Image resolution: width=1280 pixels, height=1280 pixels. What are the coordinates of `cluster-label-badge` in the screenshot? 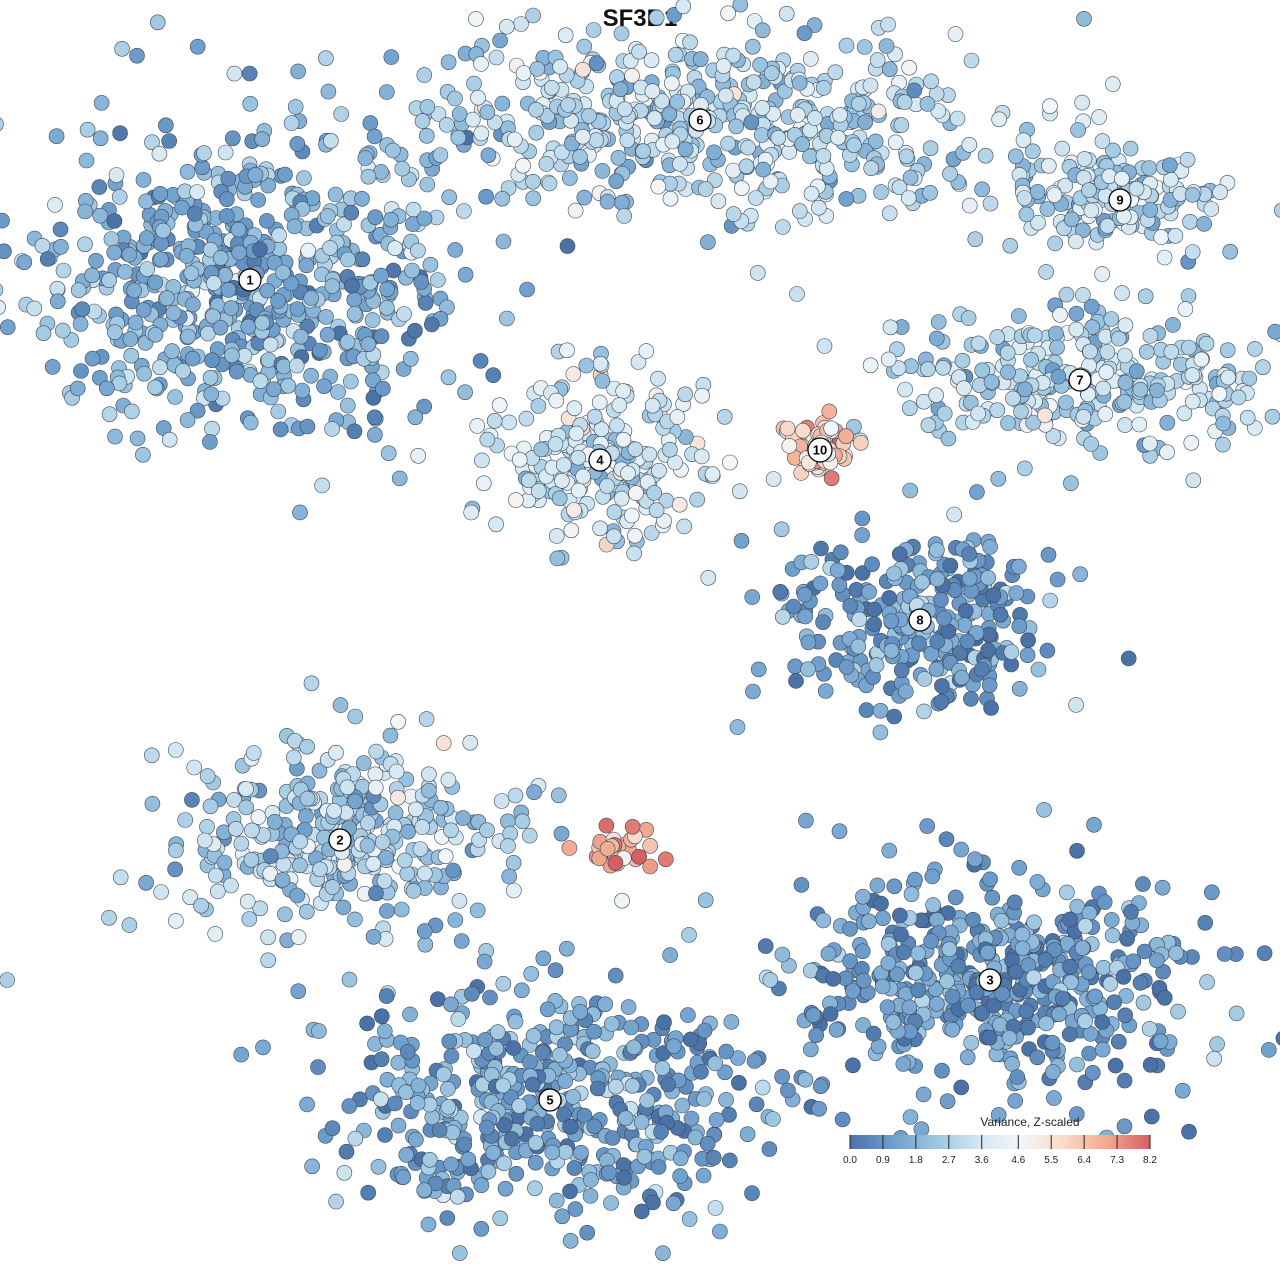 It's located at (820, 450).